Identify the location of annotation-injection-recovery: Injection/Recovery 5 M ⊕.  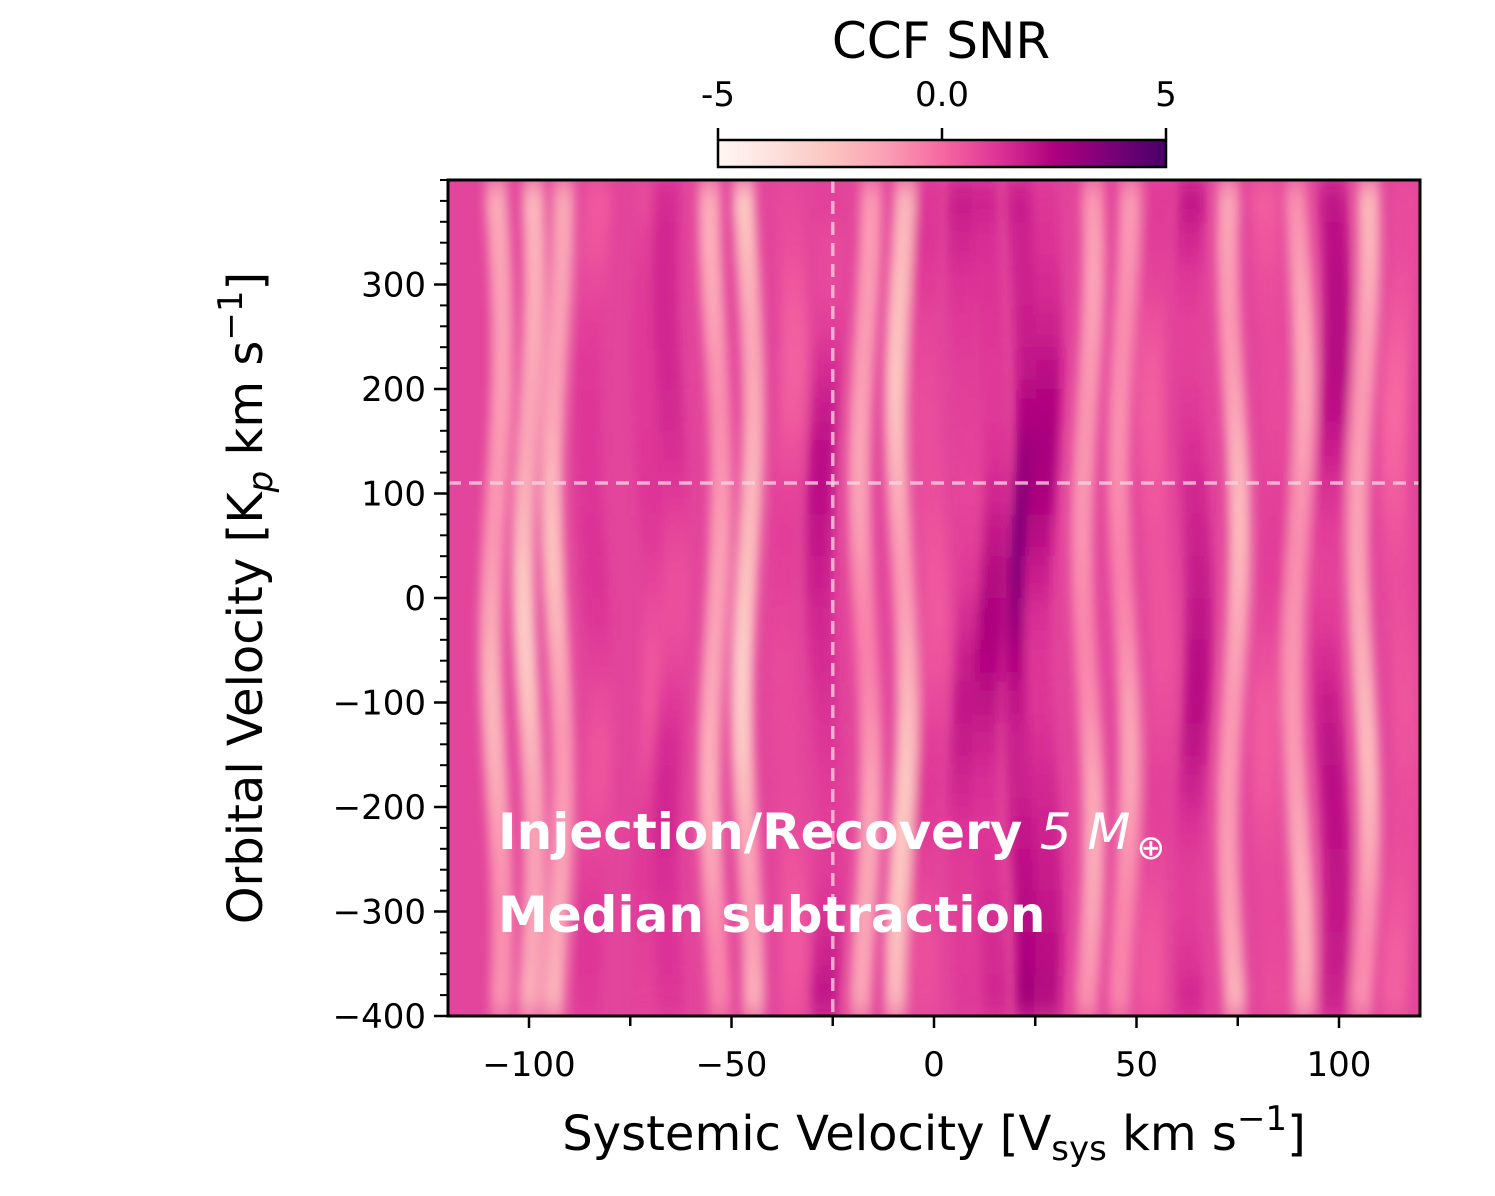
(831, 835).